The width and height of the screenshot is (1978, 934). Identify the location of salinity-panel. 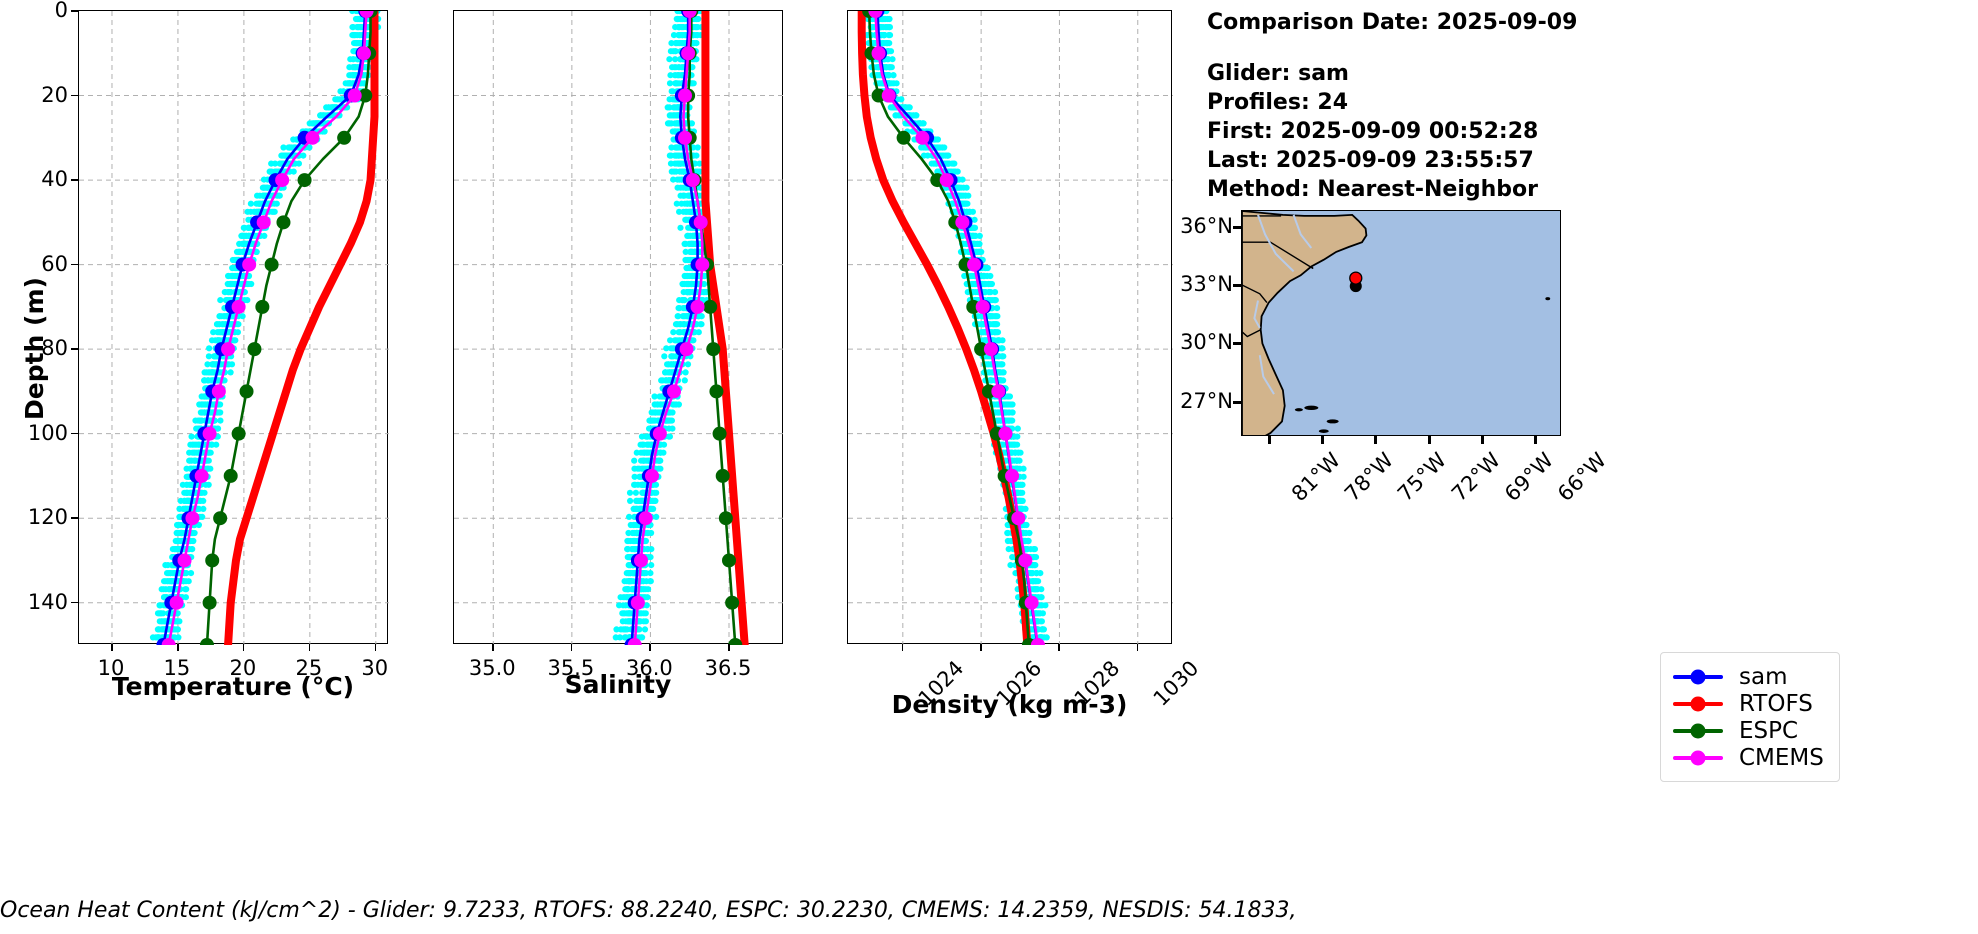
(618, 327).